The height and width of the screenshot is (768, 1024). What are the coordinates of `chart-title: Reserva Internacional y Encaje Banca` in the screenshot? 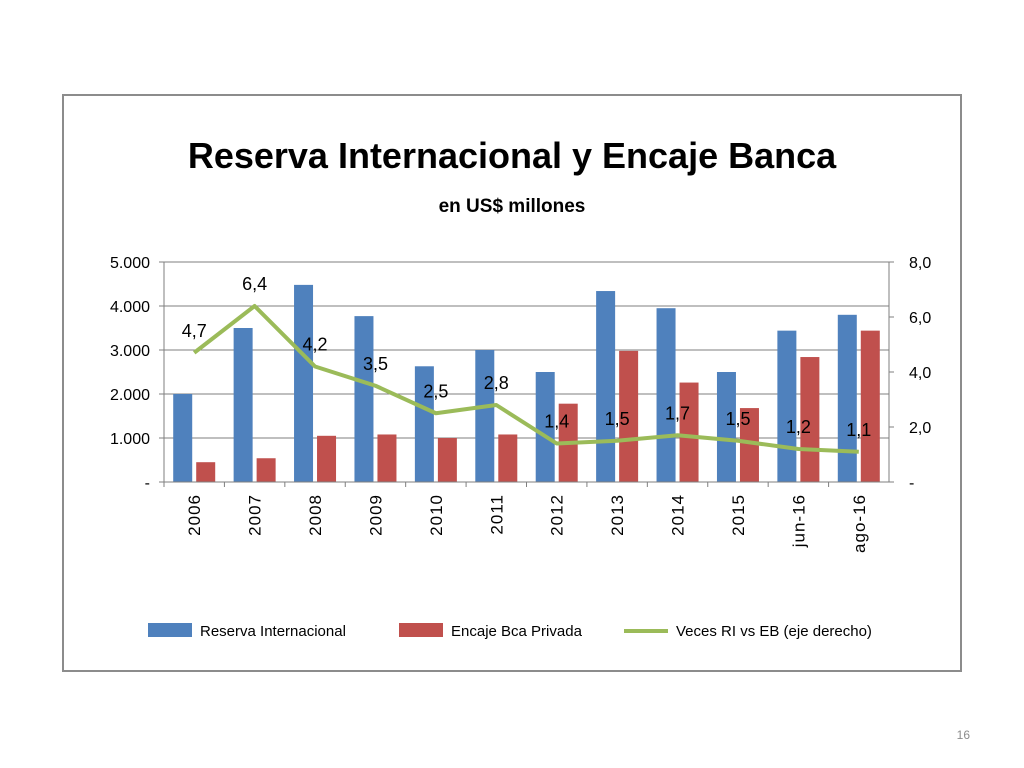 It's located at (512, 155).